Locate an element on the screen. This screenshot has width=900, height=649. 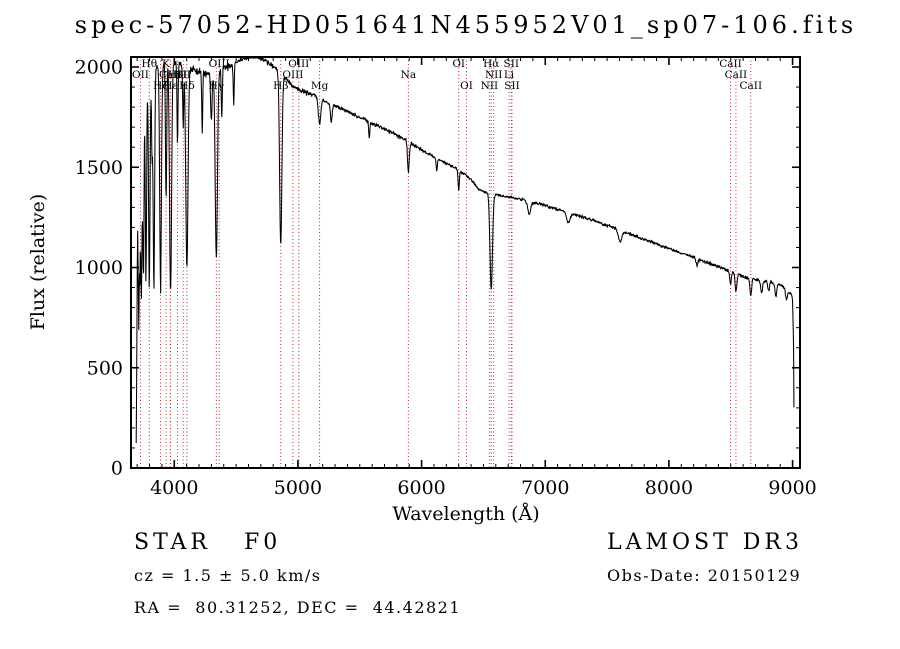
spectral-line-label: Hθ is located at coordinates (149, 64).